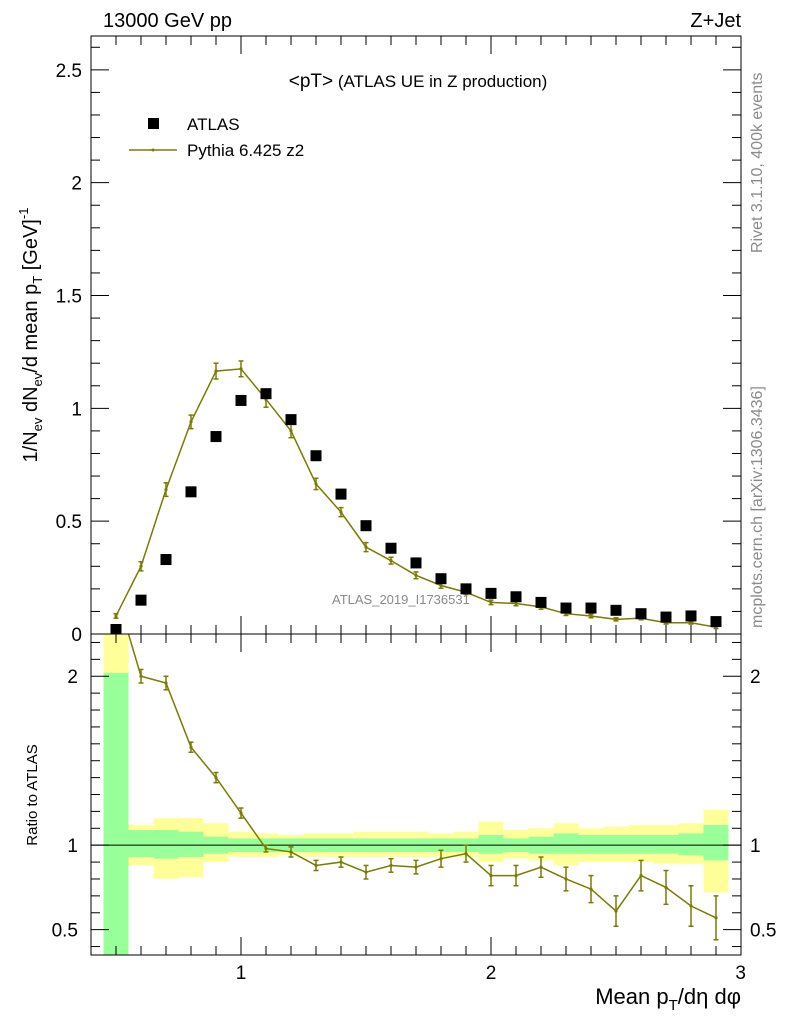 The width and height of the screenshot is (786, 1024). What do you see at coordinates (245, 150) in the screenshot?
I see `legend-pythia-label: Pythia 6.425 z2` at bounding box center [245, 150].